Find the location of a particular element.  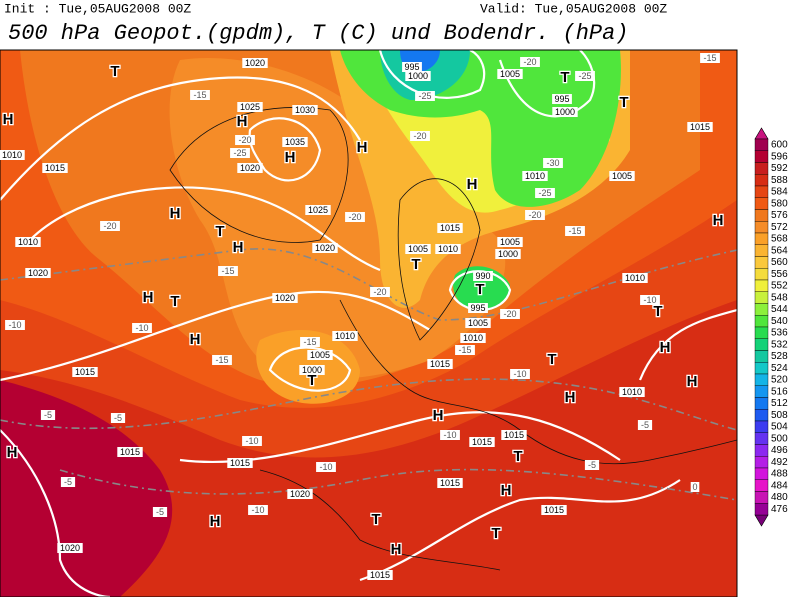

isobar-label: 1035 is located at coordinates (295, 142).